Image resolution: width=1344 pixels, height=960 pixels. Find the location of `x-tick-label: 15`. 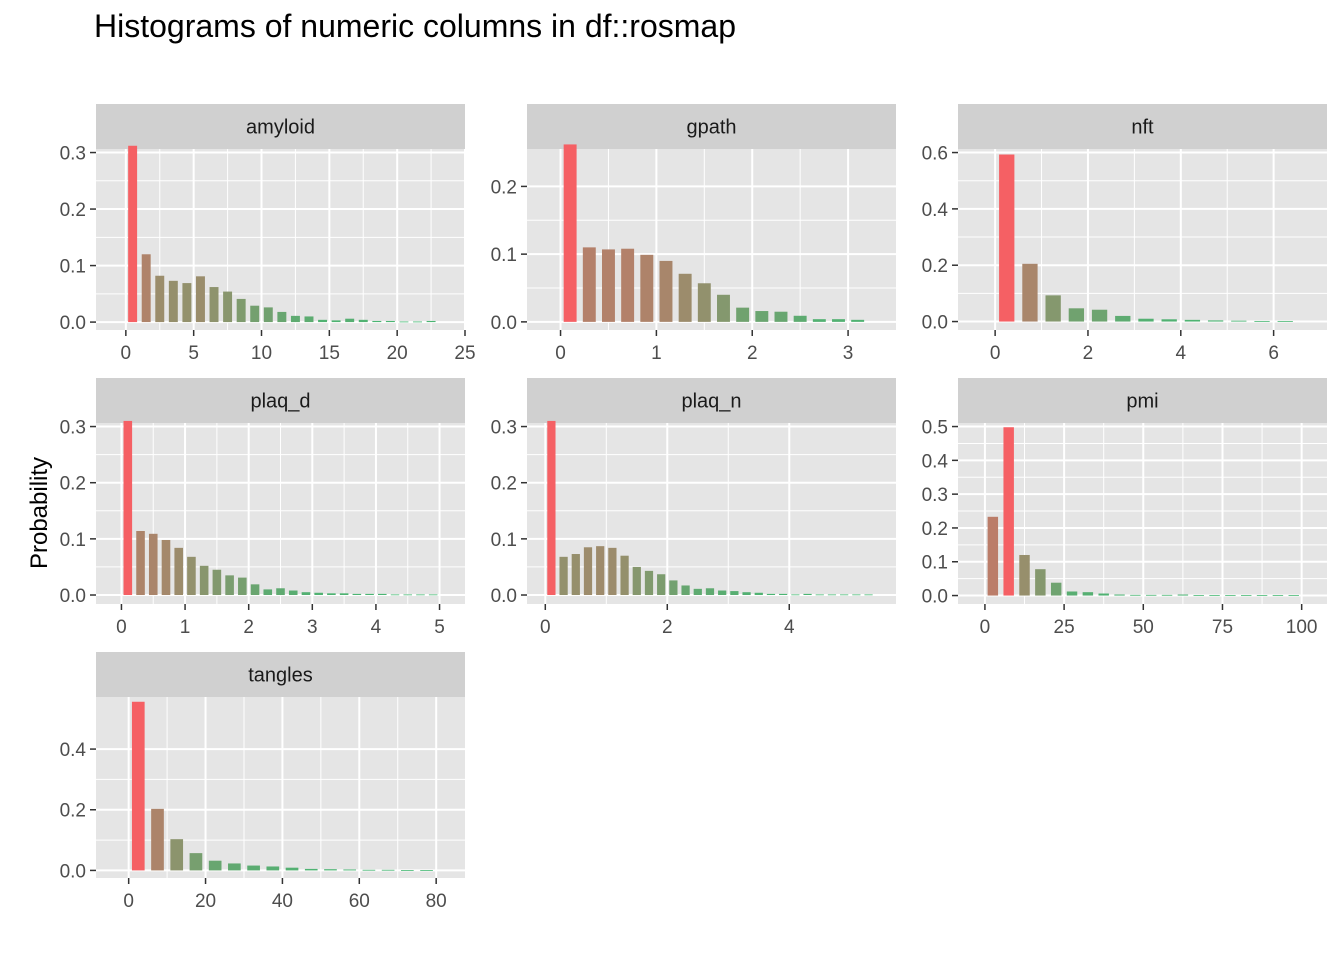

x-tick-label: 15 is located at coordinates (329, 353).